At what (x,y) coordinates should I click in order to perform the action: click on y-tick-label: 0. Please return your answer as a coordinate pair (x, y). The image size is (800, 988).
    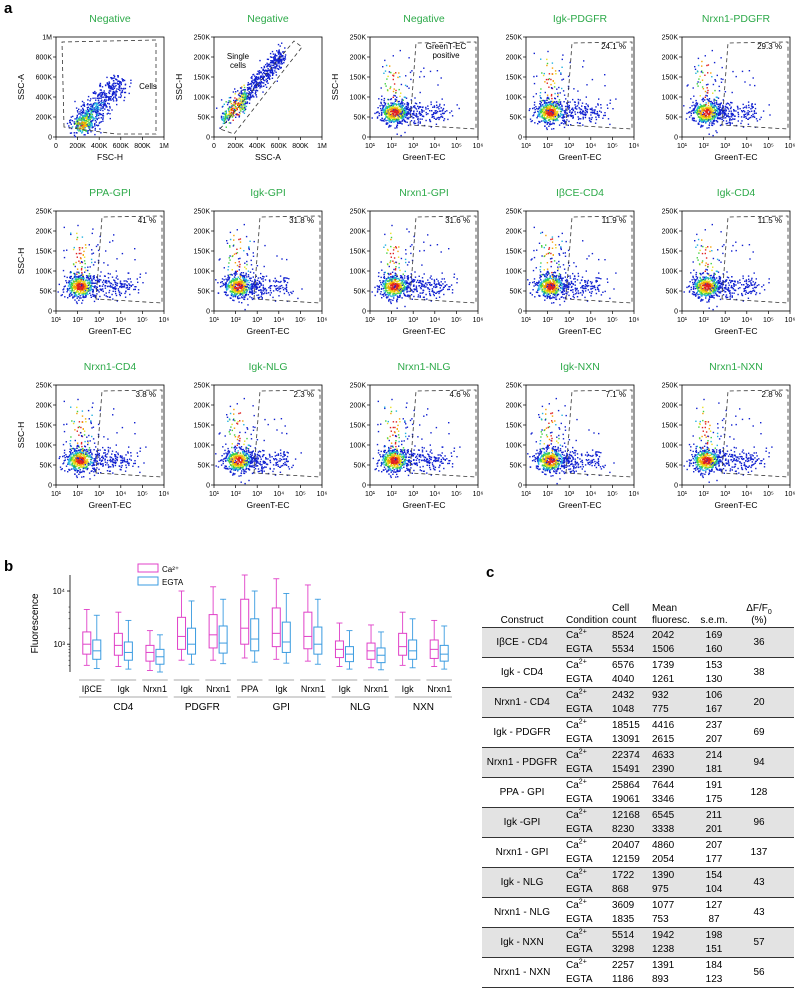
    Looking at the image, I should click on (520, 138).